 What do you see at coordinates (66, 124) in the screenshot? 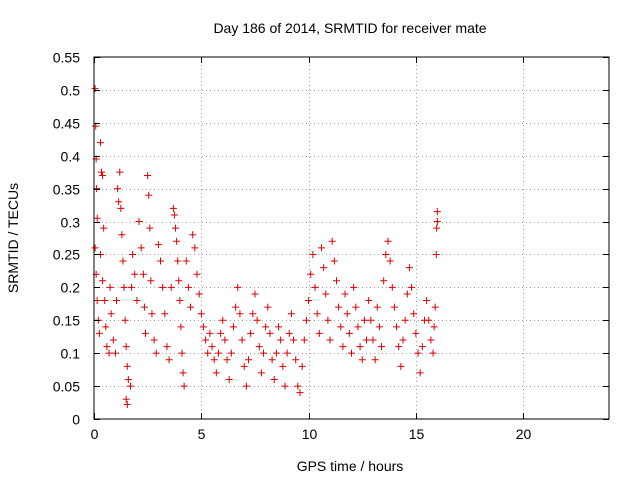
I see `y-tick-label: 0.45` at bounding box center [66, 124].